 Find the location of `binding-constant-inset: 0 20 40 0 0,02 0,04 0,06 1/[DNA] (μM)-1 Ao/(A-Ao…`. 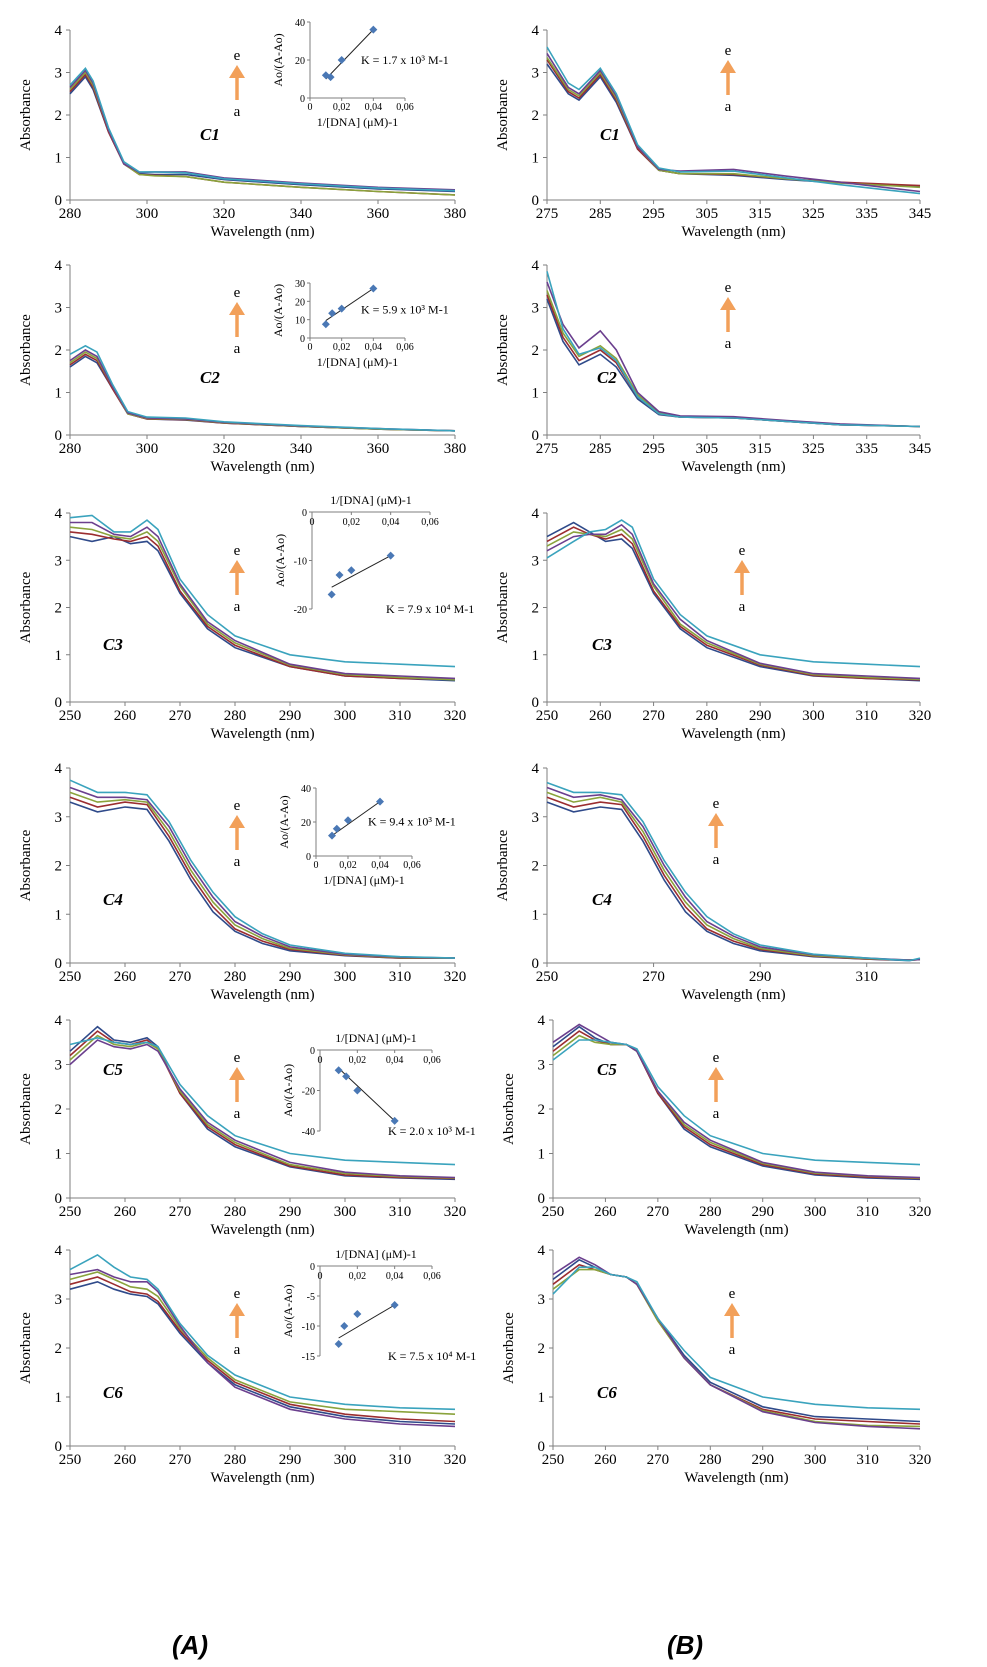

binding-constant-inset: 0 20 40 0 0,02 0,04 0,06 1/[DNA] (μM)-1 Ao/(A-Ao… is located at coordinates (360, 73).